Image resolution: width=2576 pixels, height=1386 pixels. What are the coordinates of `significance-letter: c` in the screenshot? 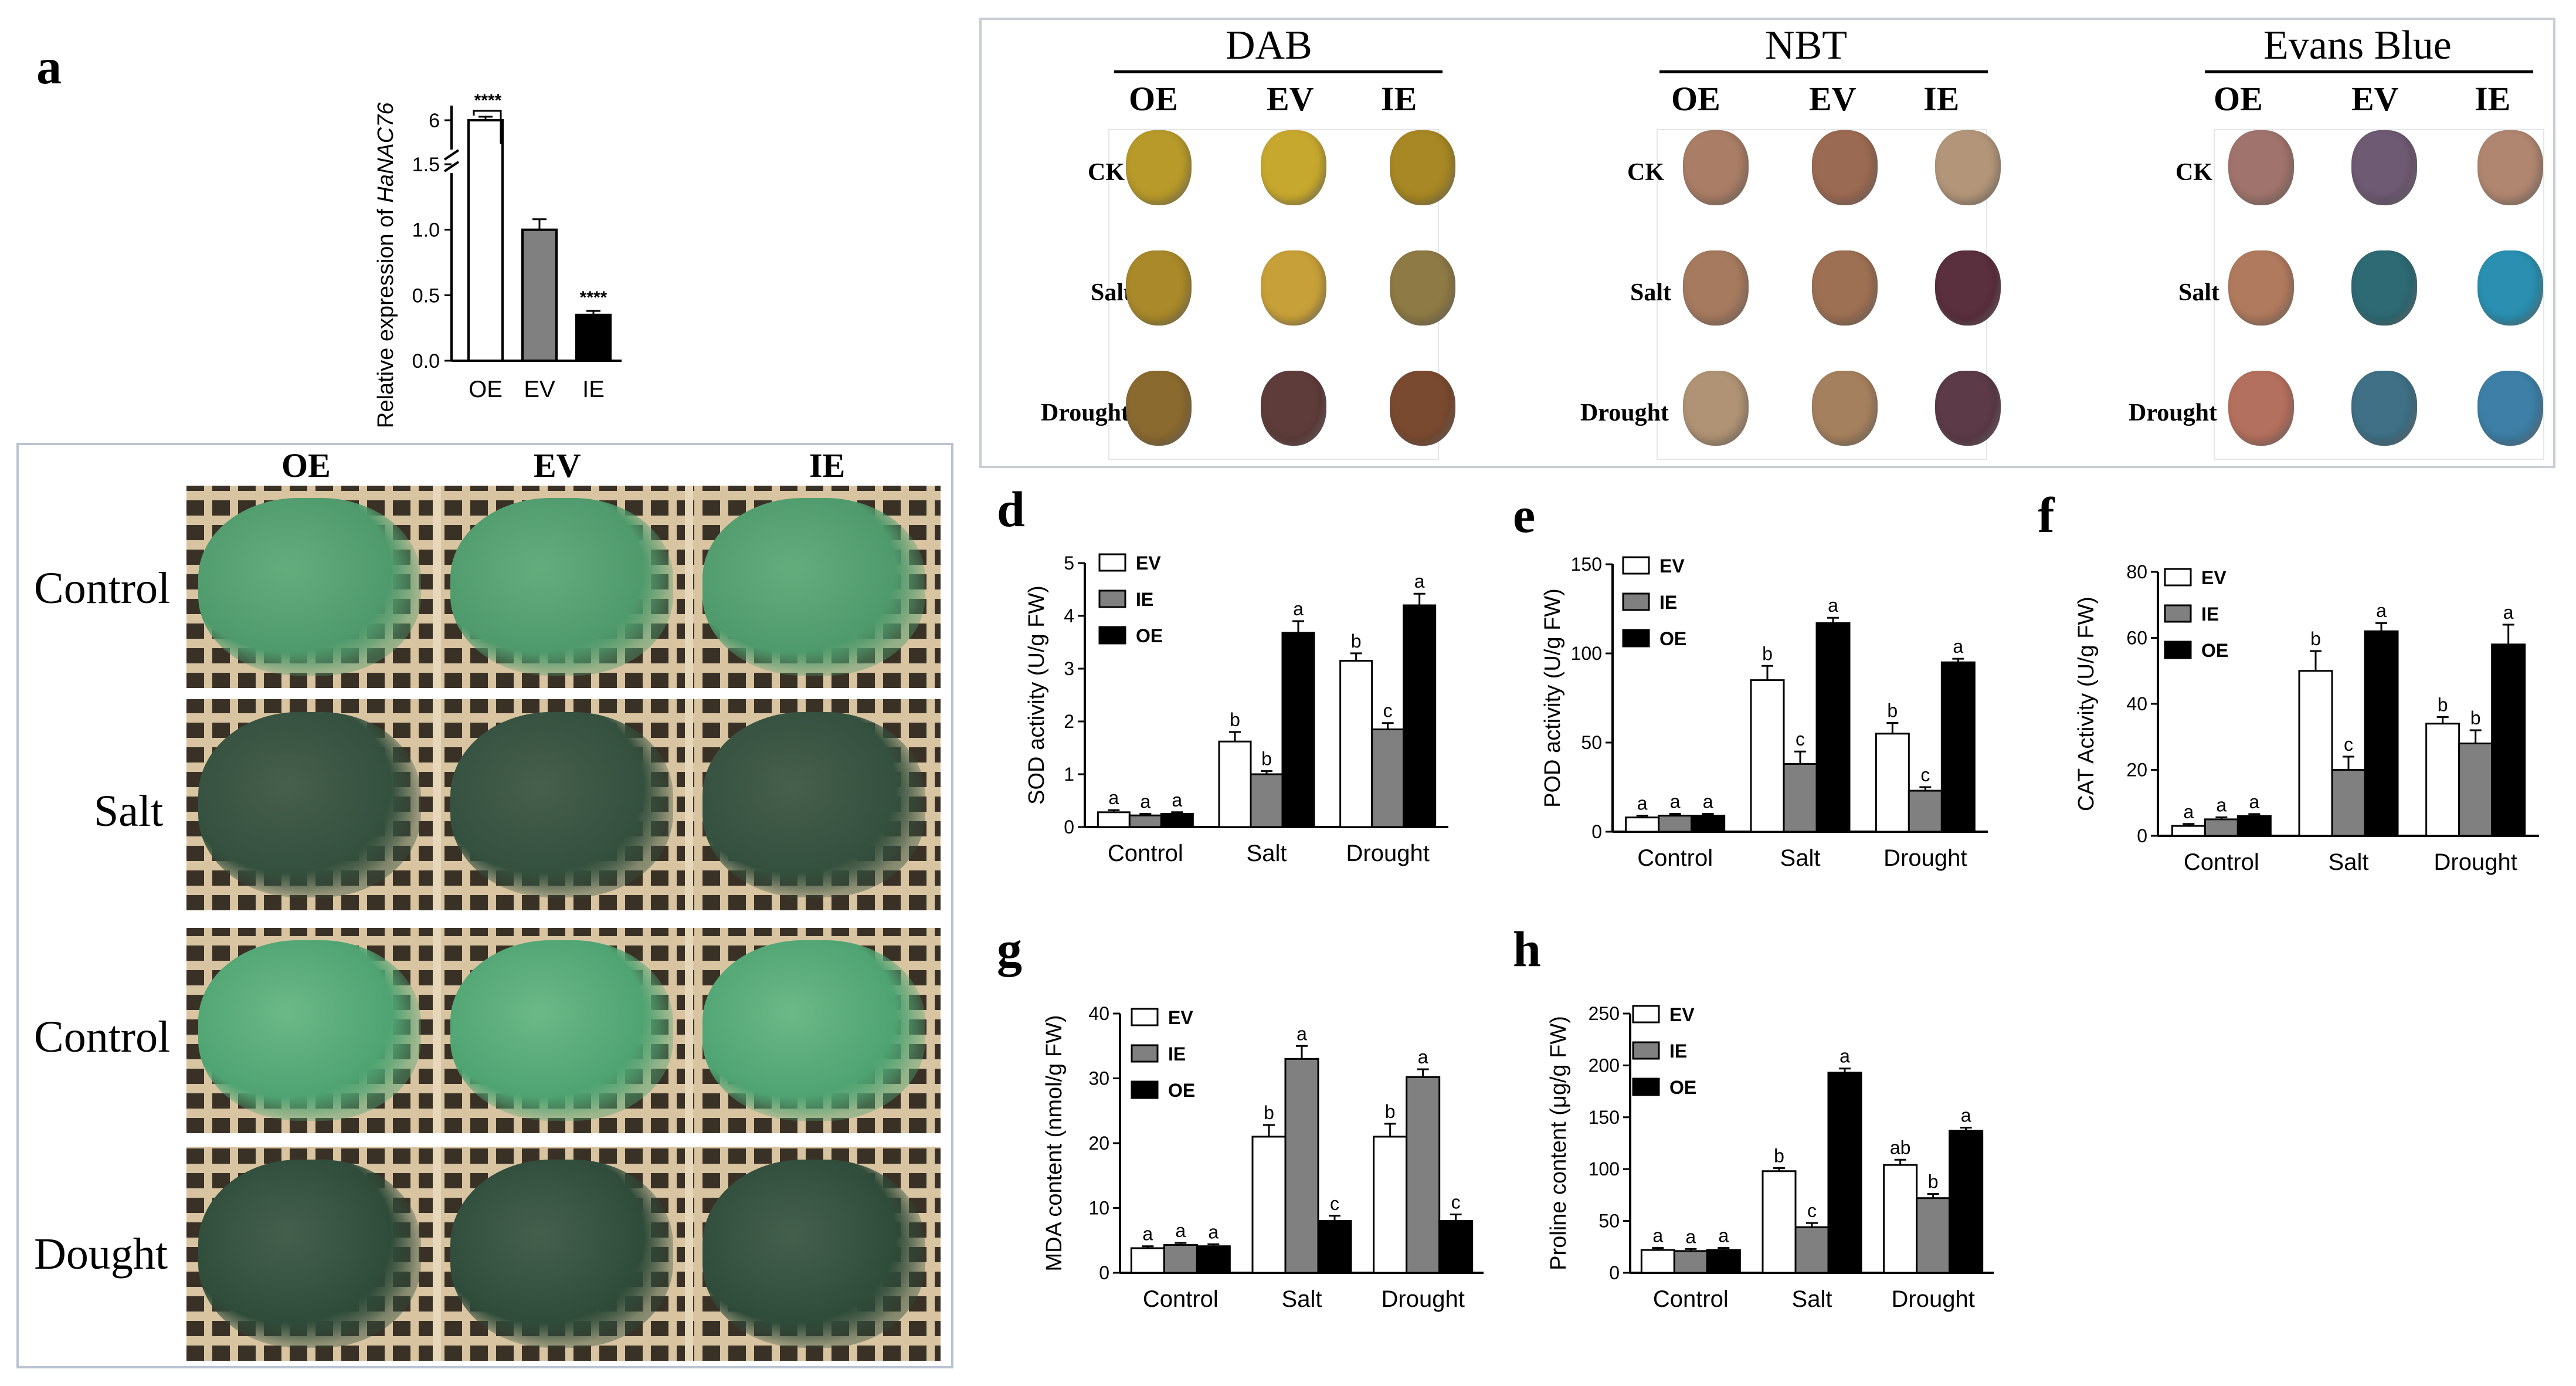 It's located at (2348, 745).